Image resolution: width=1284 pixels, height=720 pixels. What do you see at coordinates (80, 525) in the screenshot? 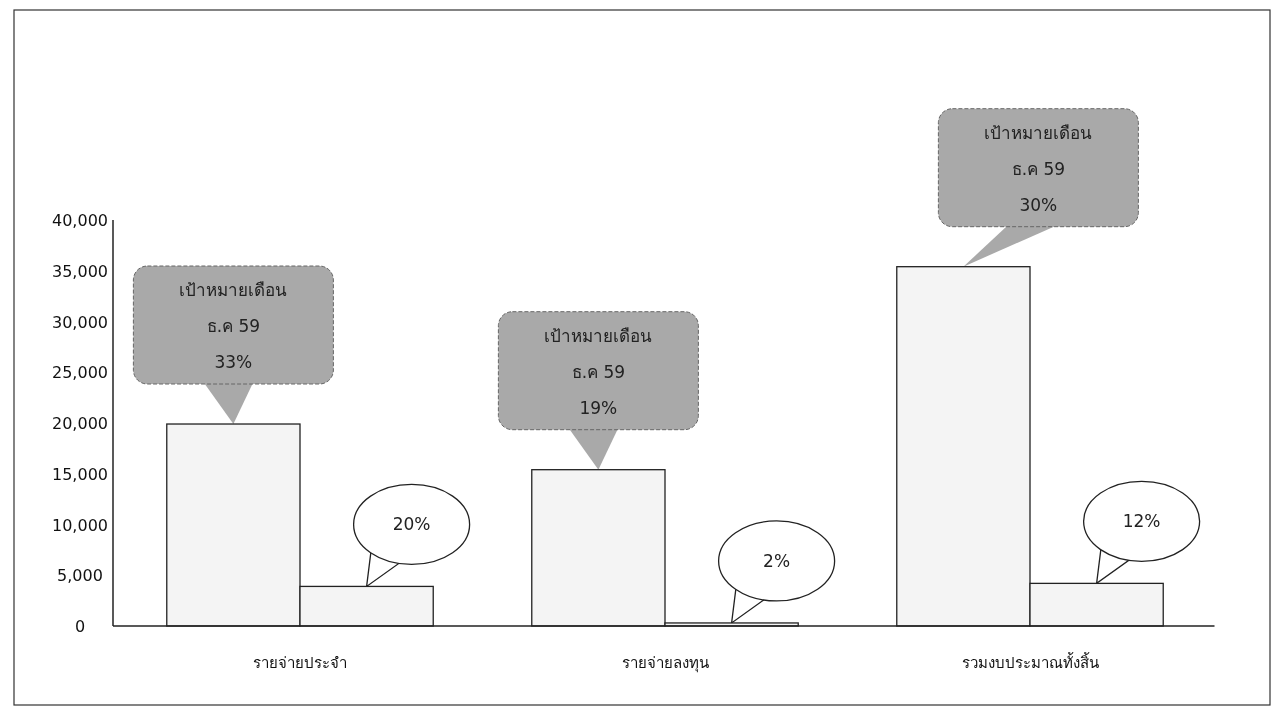
I see `y-tick-label: 10,000` at bounding box center [80, 525].